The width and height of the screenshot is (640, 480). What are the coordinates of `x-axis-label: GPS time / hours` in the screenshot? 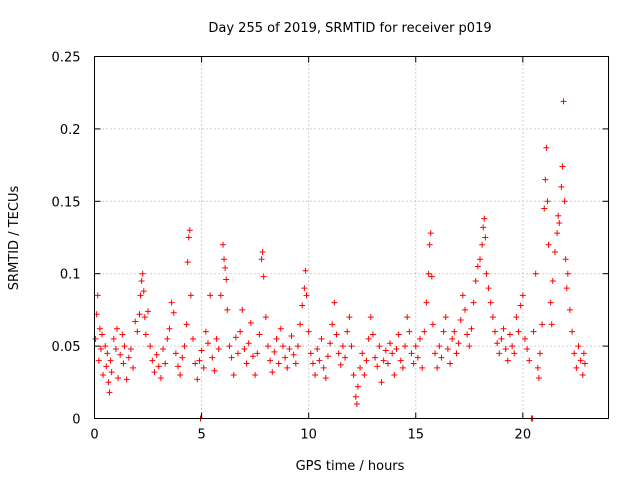 It's located at (350, 466).